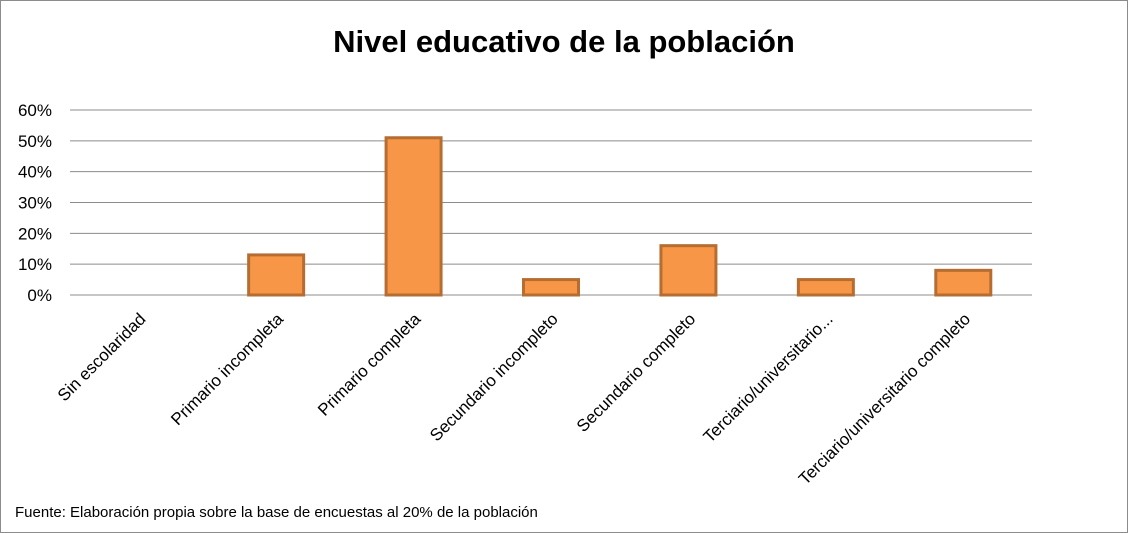 This screenshot has width=1128, height=533. What do you see at coordinates (35, 233) in the screenshot?
I see `y-tick-label: 20%` at bounding box center [35, 233].